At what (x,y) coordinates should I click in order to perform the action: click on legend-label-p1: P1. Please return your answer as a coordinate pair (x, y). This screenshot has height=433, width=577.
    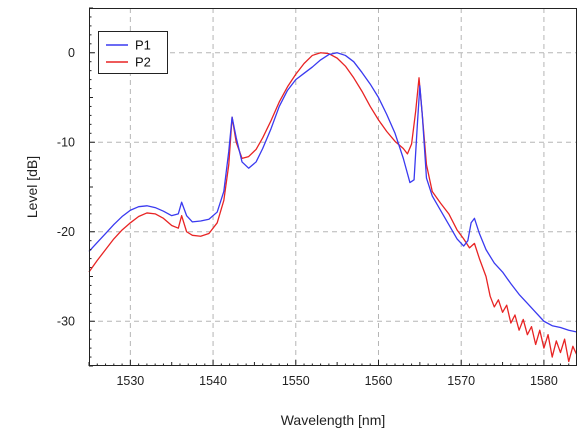
    Looking at the image, I should click on (143, 45).